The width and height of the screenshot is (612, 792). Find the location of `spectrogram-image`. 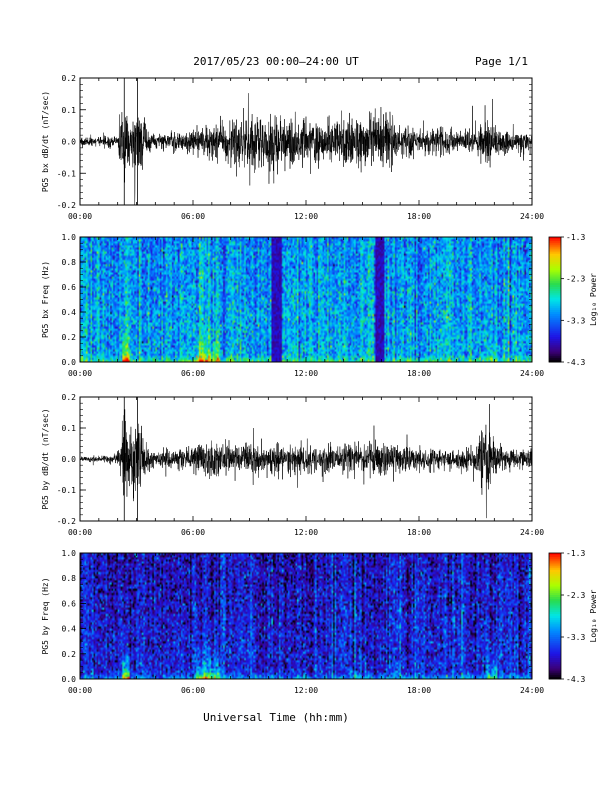

spectrogram-image is located at coordinates (306, 299).